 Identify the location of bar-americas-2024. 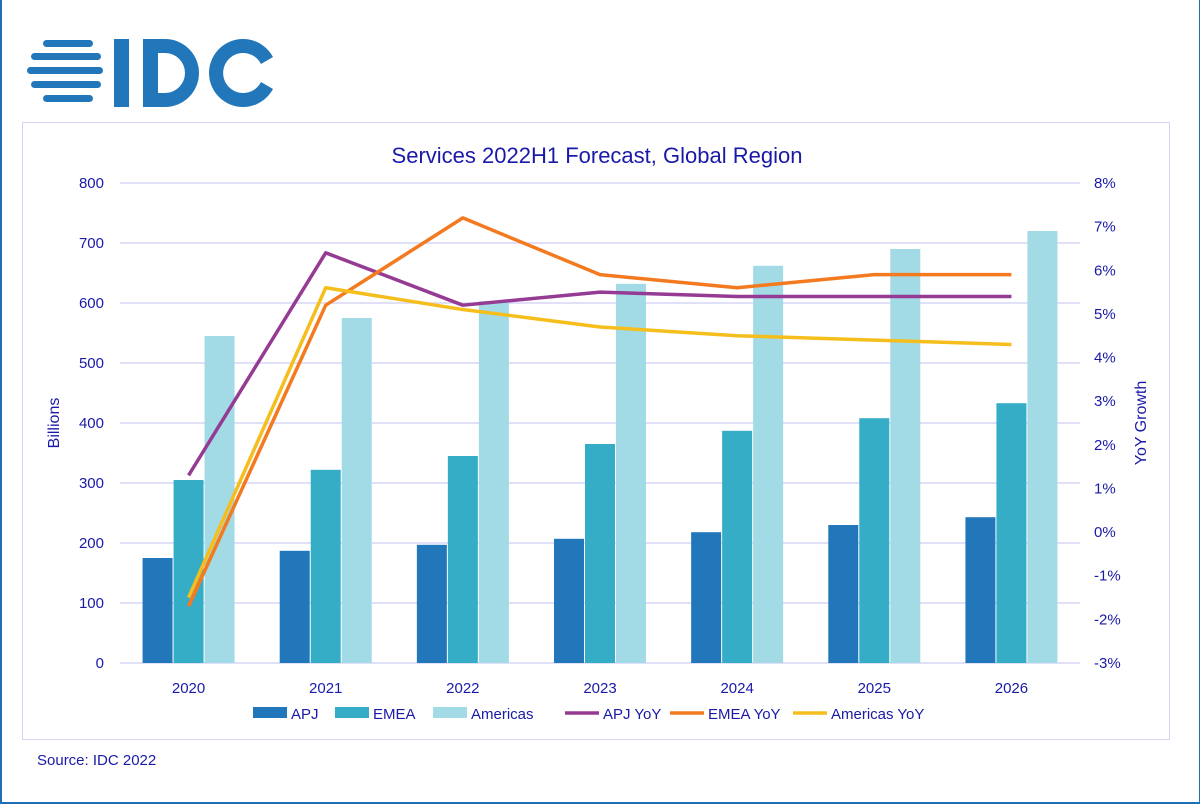
(768, 464).